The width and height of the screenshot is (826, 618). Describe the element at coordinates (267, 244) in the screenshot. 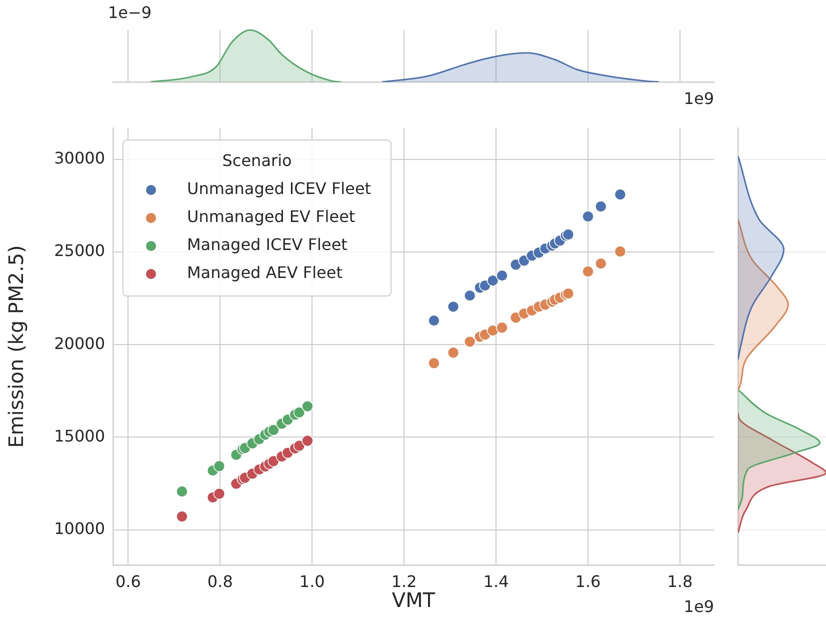

I see `legend-label: Managed ICEV Fleet` at that location.